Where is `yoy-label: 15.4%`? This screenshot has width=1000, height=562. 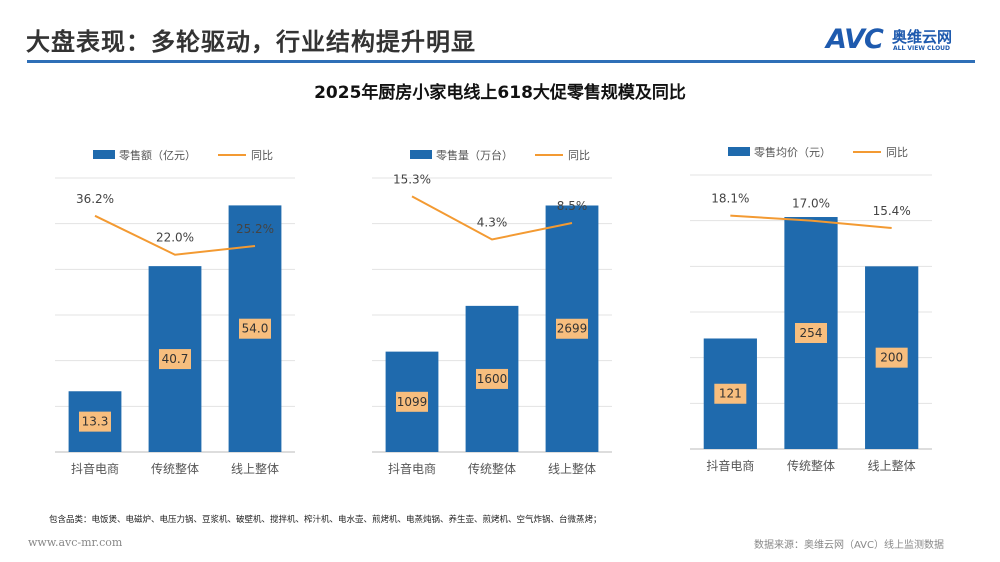
yoy-label: 15.4% is located at coordinates (892, 211).